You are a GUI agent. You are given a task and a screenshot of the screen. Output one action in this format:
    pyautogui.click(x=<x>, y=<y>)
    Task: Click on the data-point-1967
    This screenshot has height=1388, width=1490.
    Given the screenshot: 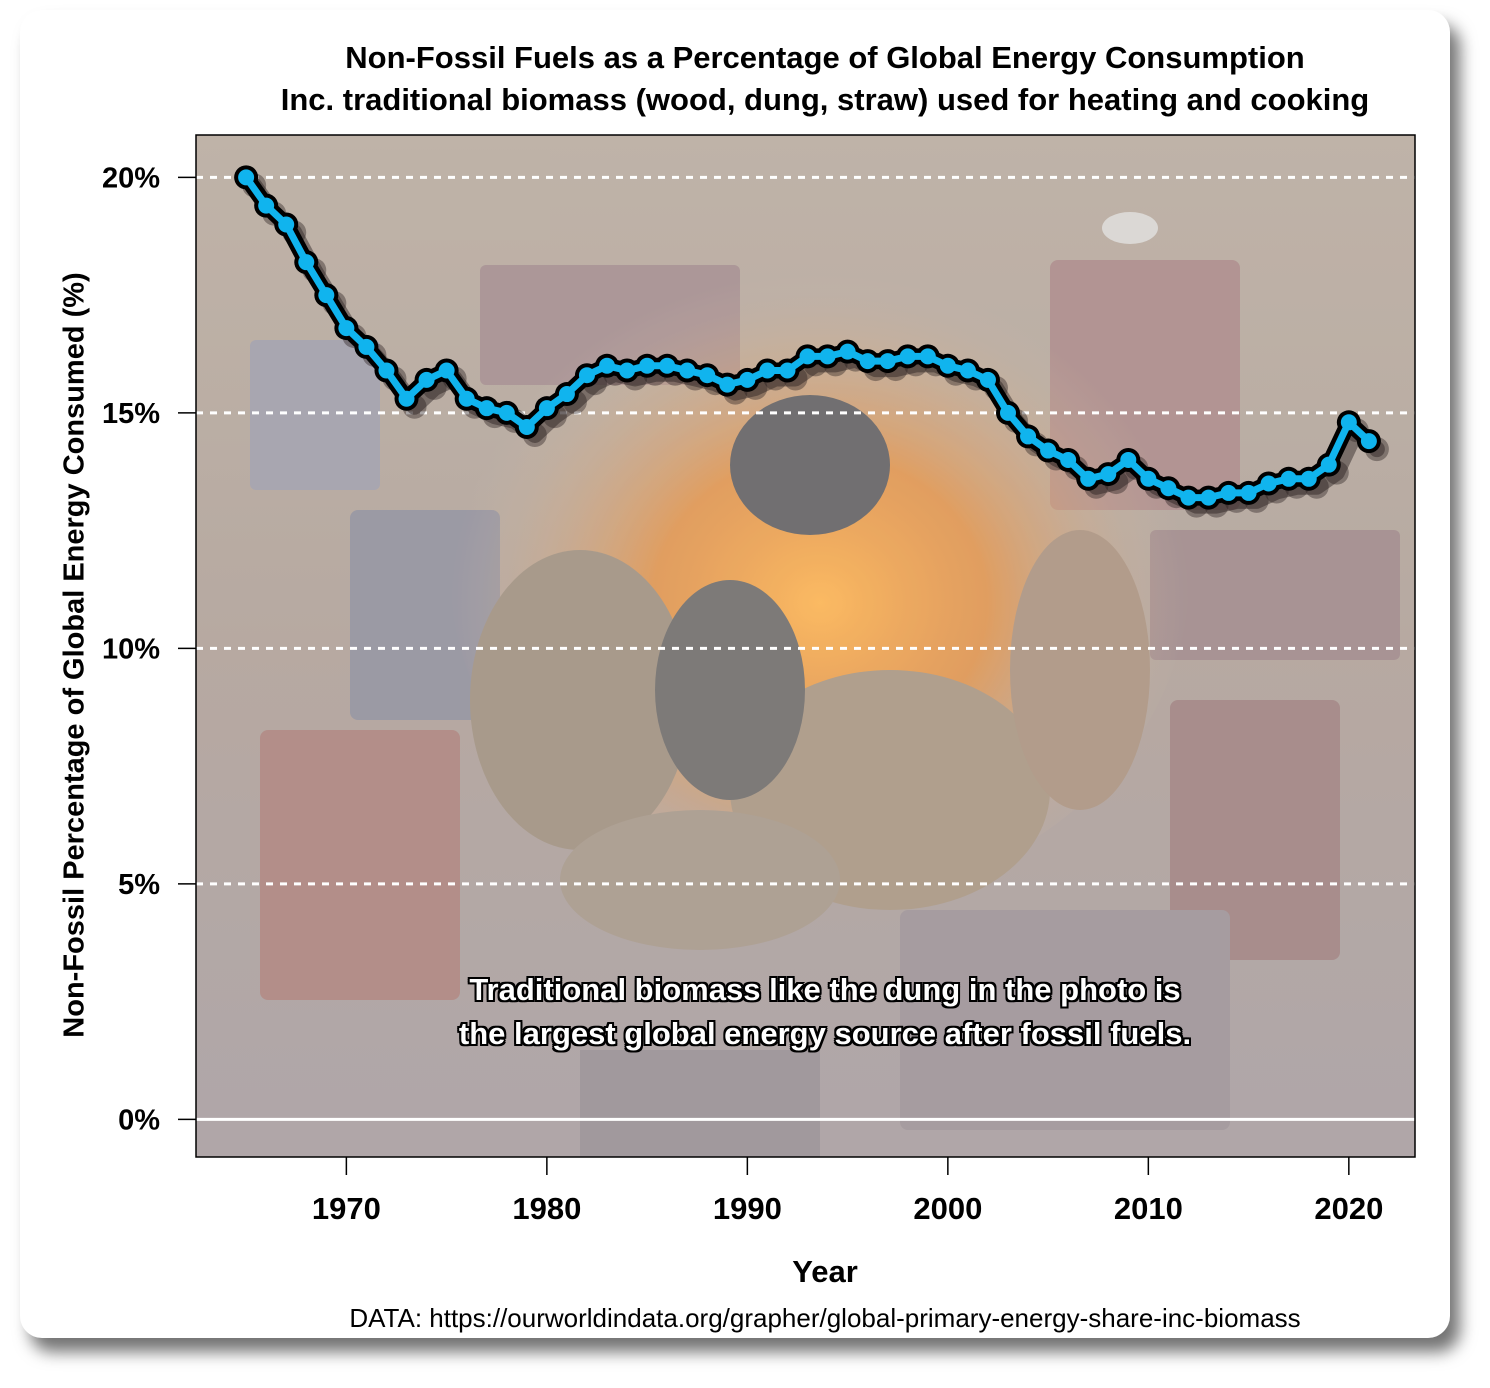 What is the action you would take?
    pyautogui.click(x=286, y=224)
    